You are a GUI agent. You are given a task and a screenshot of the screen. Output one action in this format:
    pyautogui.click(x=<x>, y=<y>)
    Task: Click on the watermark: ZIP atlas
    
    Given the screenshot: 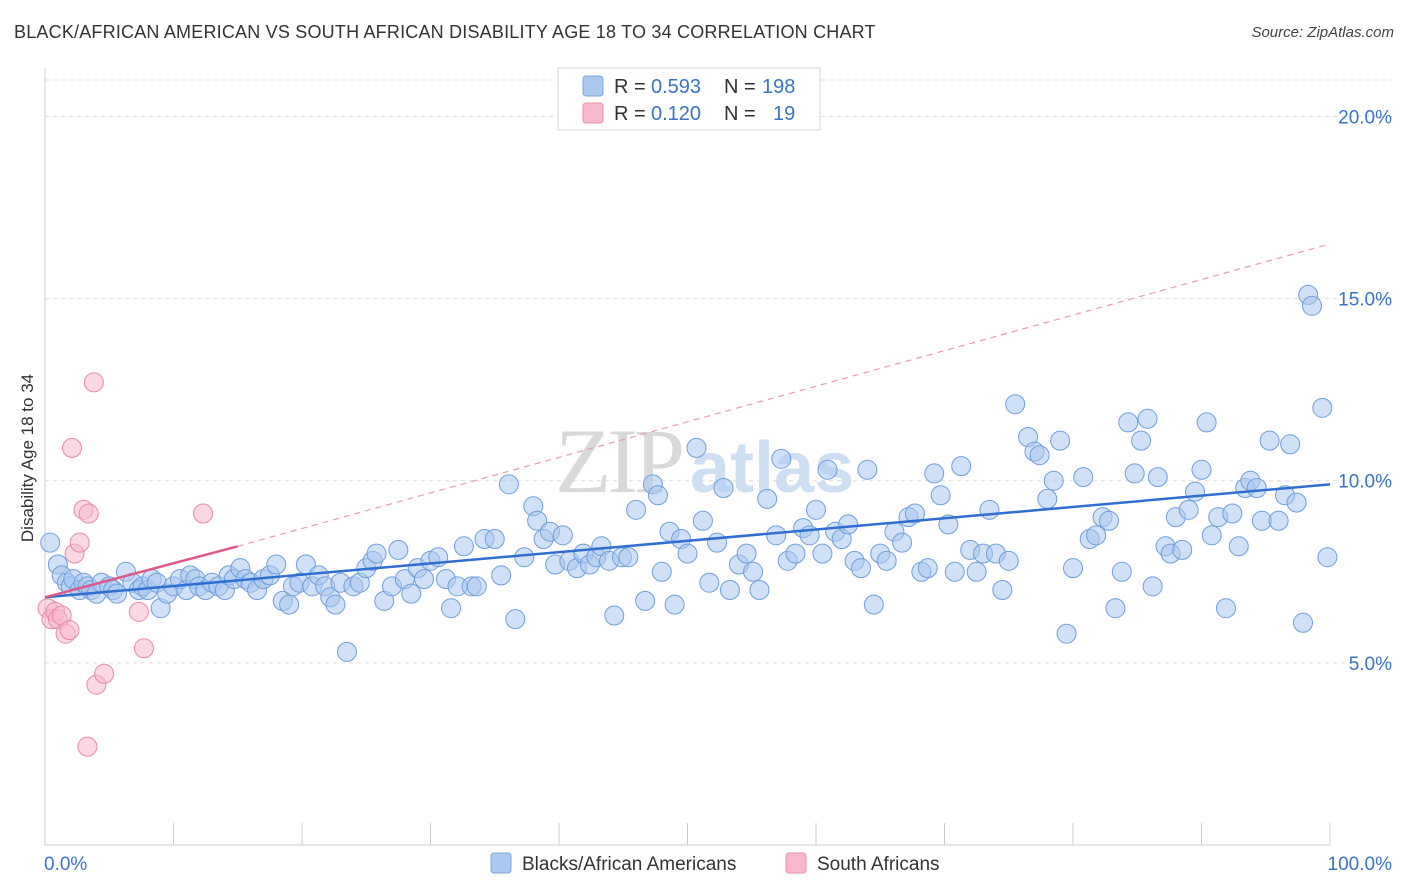 What is the action you would take?
    pyautogui.click(x=704, y=461)
    